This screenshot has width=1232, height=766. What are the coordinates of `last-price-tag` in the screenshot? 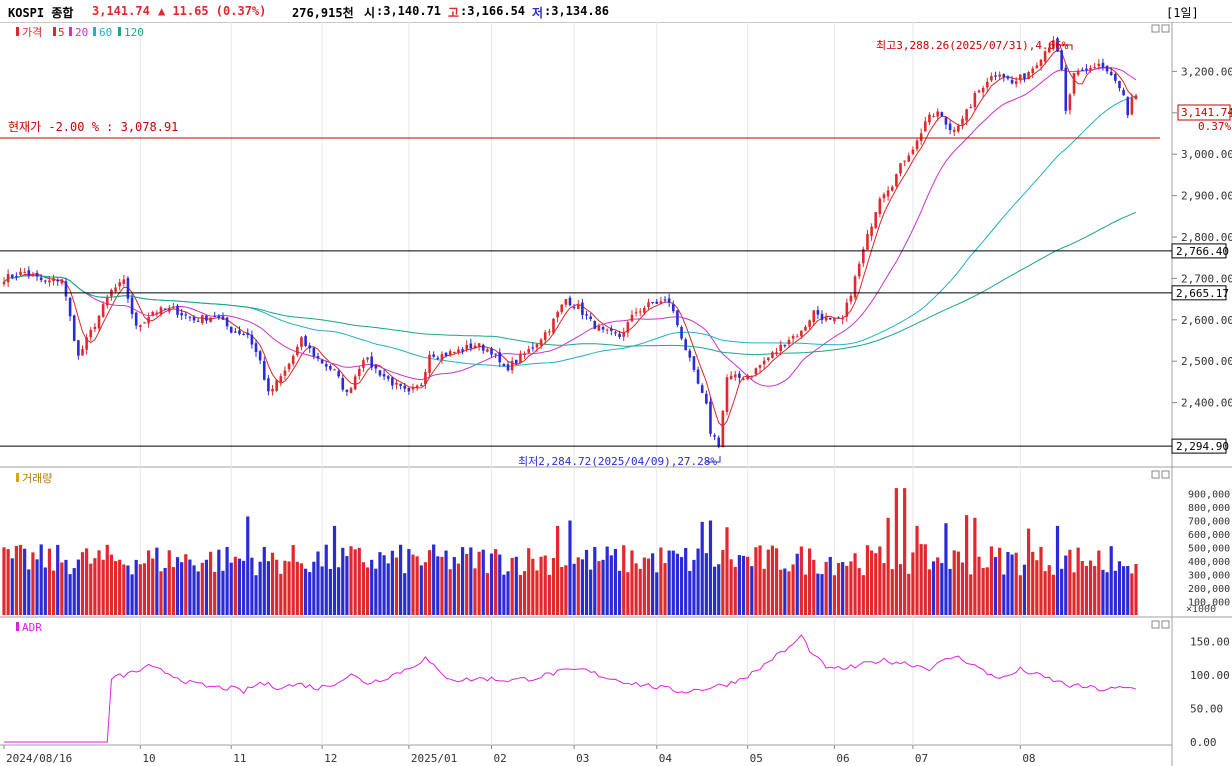 It's located at (1204, 112).